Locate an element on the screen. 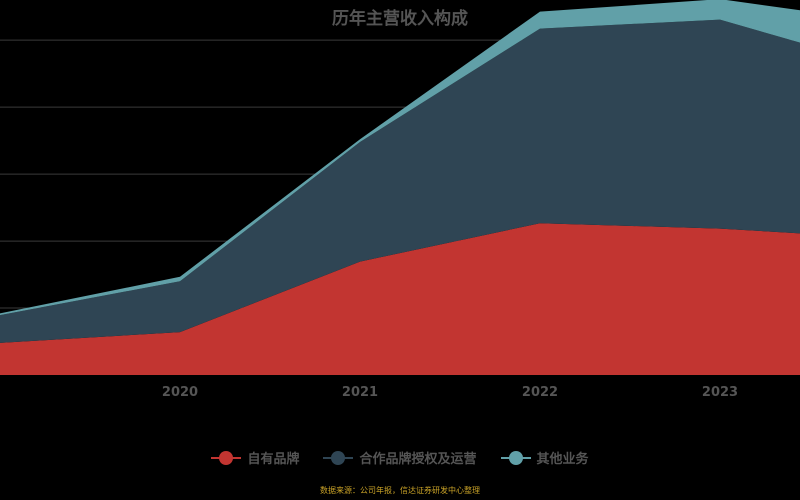 The width and height of the screenshot is (800, 500). x-tick-label: 2023 is located at coordinates (720, 392).